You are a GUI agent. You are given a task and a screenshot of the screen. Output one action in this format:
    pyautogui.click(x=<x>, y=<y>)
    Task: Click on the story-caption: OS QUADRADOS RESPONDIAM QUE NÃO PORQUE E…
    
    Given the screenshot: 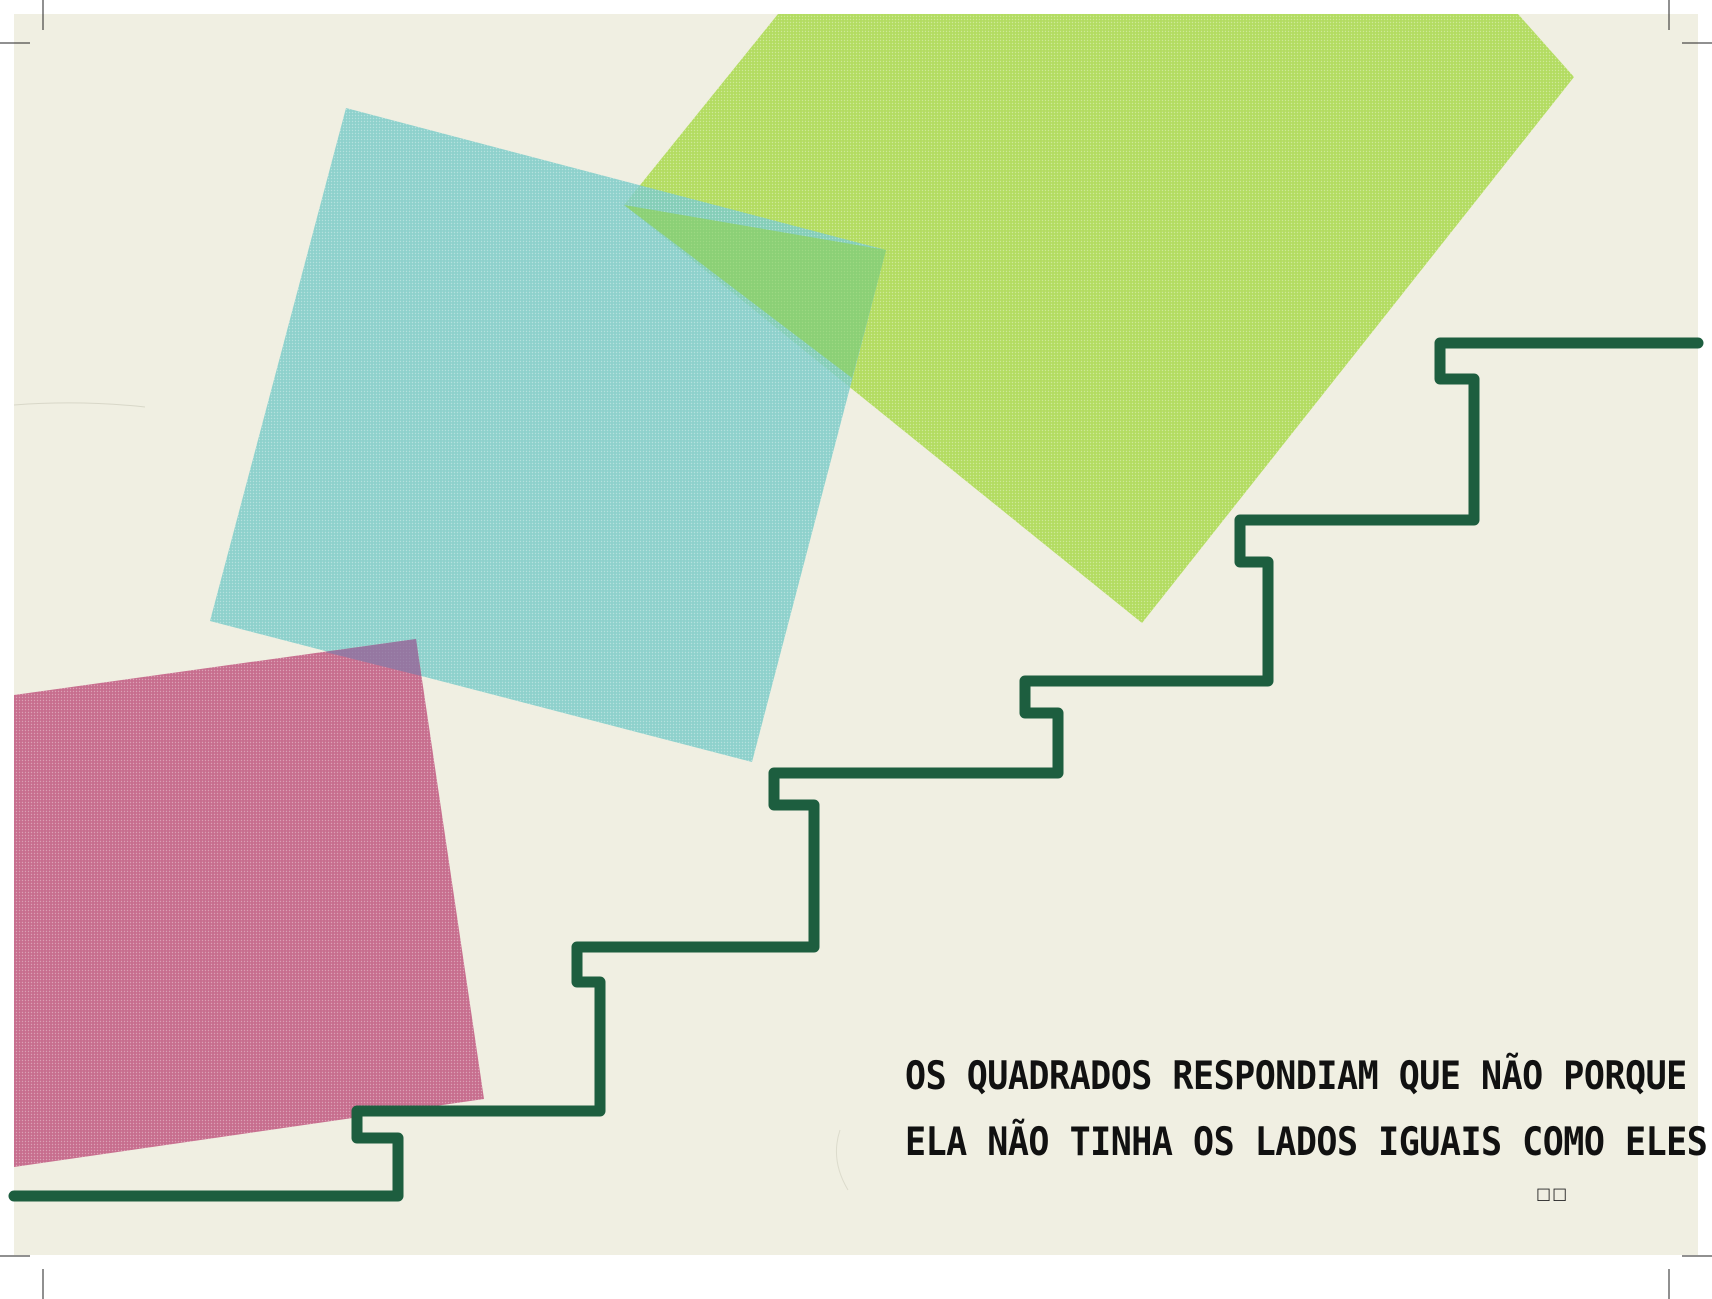 What is the action you would take?
    pyautogui.click(x=1306, y=1110)
    